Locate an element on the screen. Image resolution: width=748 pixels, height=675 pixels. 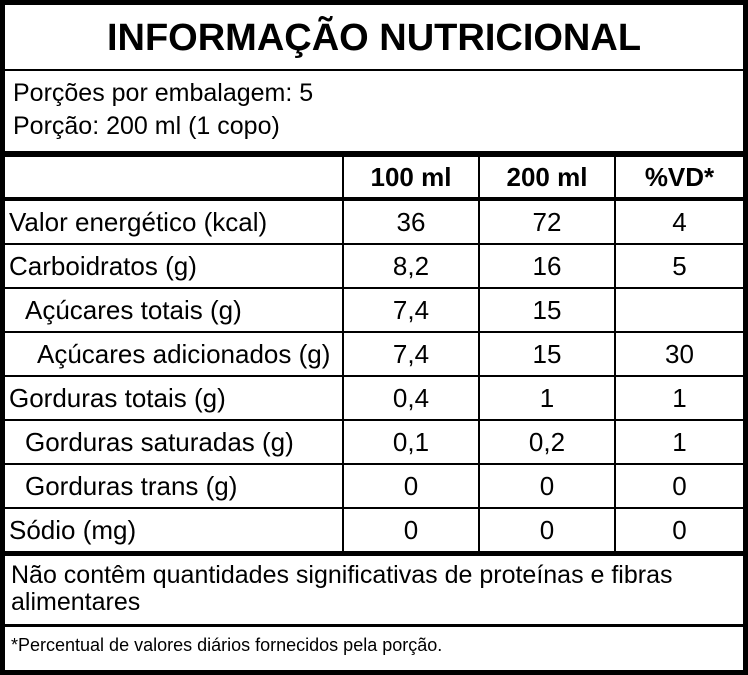
header-row: 100 ml 200 ml %VD* is located at coordinates (374, 179).